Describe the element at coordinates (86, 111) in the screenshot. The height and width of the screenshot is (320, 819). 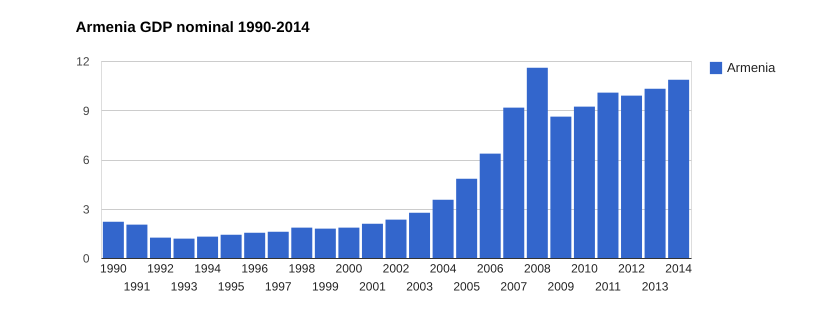
I see `y-tick-label: 9` at that location.